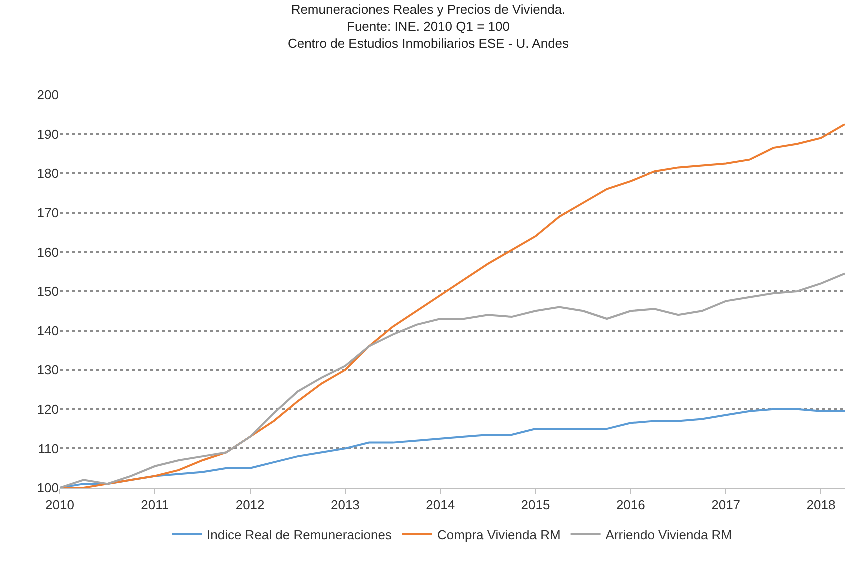 This screenshot has height=561, width=857. Describe the element at coordinates (48, 409) in the screenshot. I see `y-tick-label: 120` at that location.